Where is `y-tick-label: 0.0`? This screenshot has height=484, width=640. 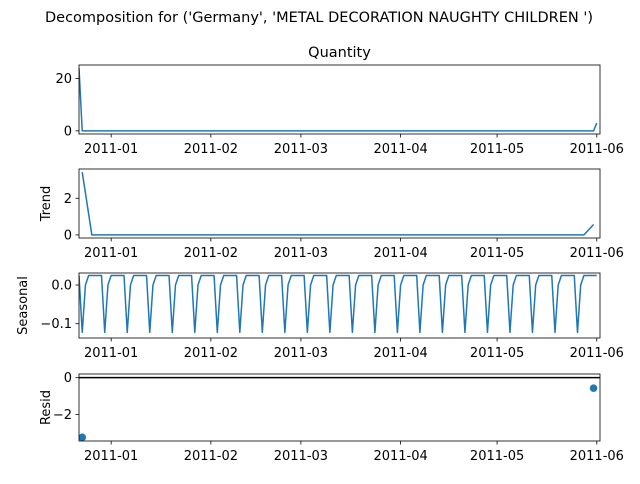
y-tick-label: 0.0 is located at coordinates (61, 285).